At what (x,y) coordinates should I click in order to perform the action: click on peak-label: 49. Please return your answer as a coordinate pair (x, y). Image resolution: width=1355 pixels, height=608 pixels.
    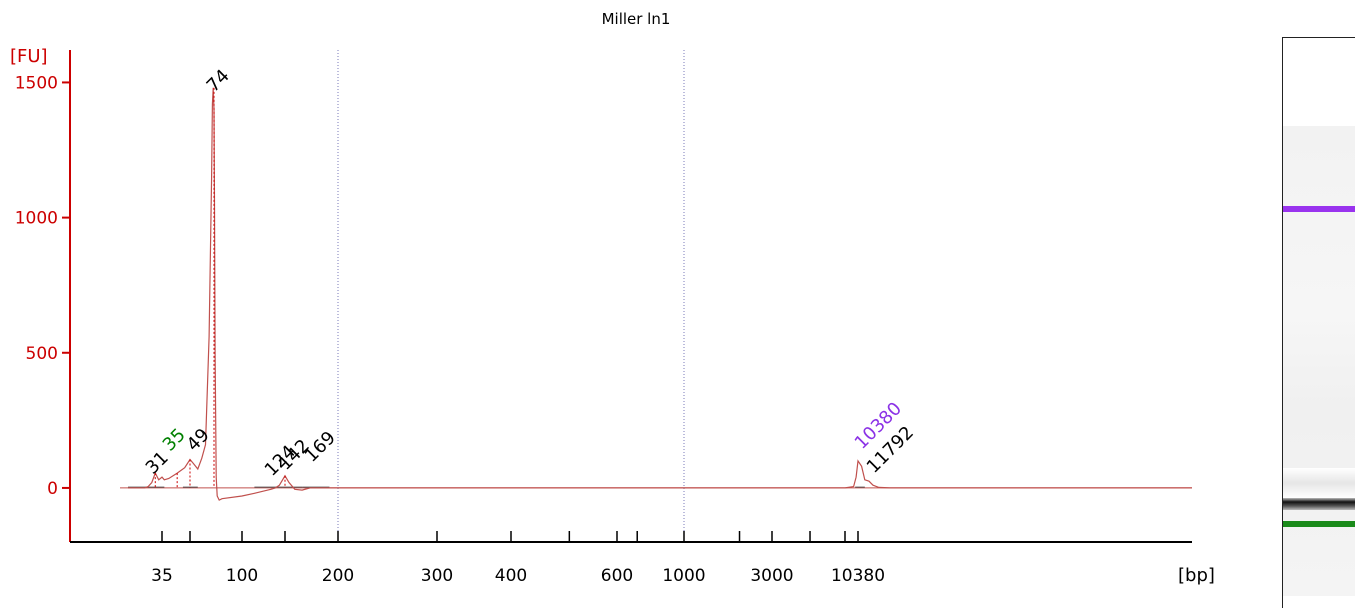
    Looking at the image, I should click on (198, 439).